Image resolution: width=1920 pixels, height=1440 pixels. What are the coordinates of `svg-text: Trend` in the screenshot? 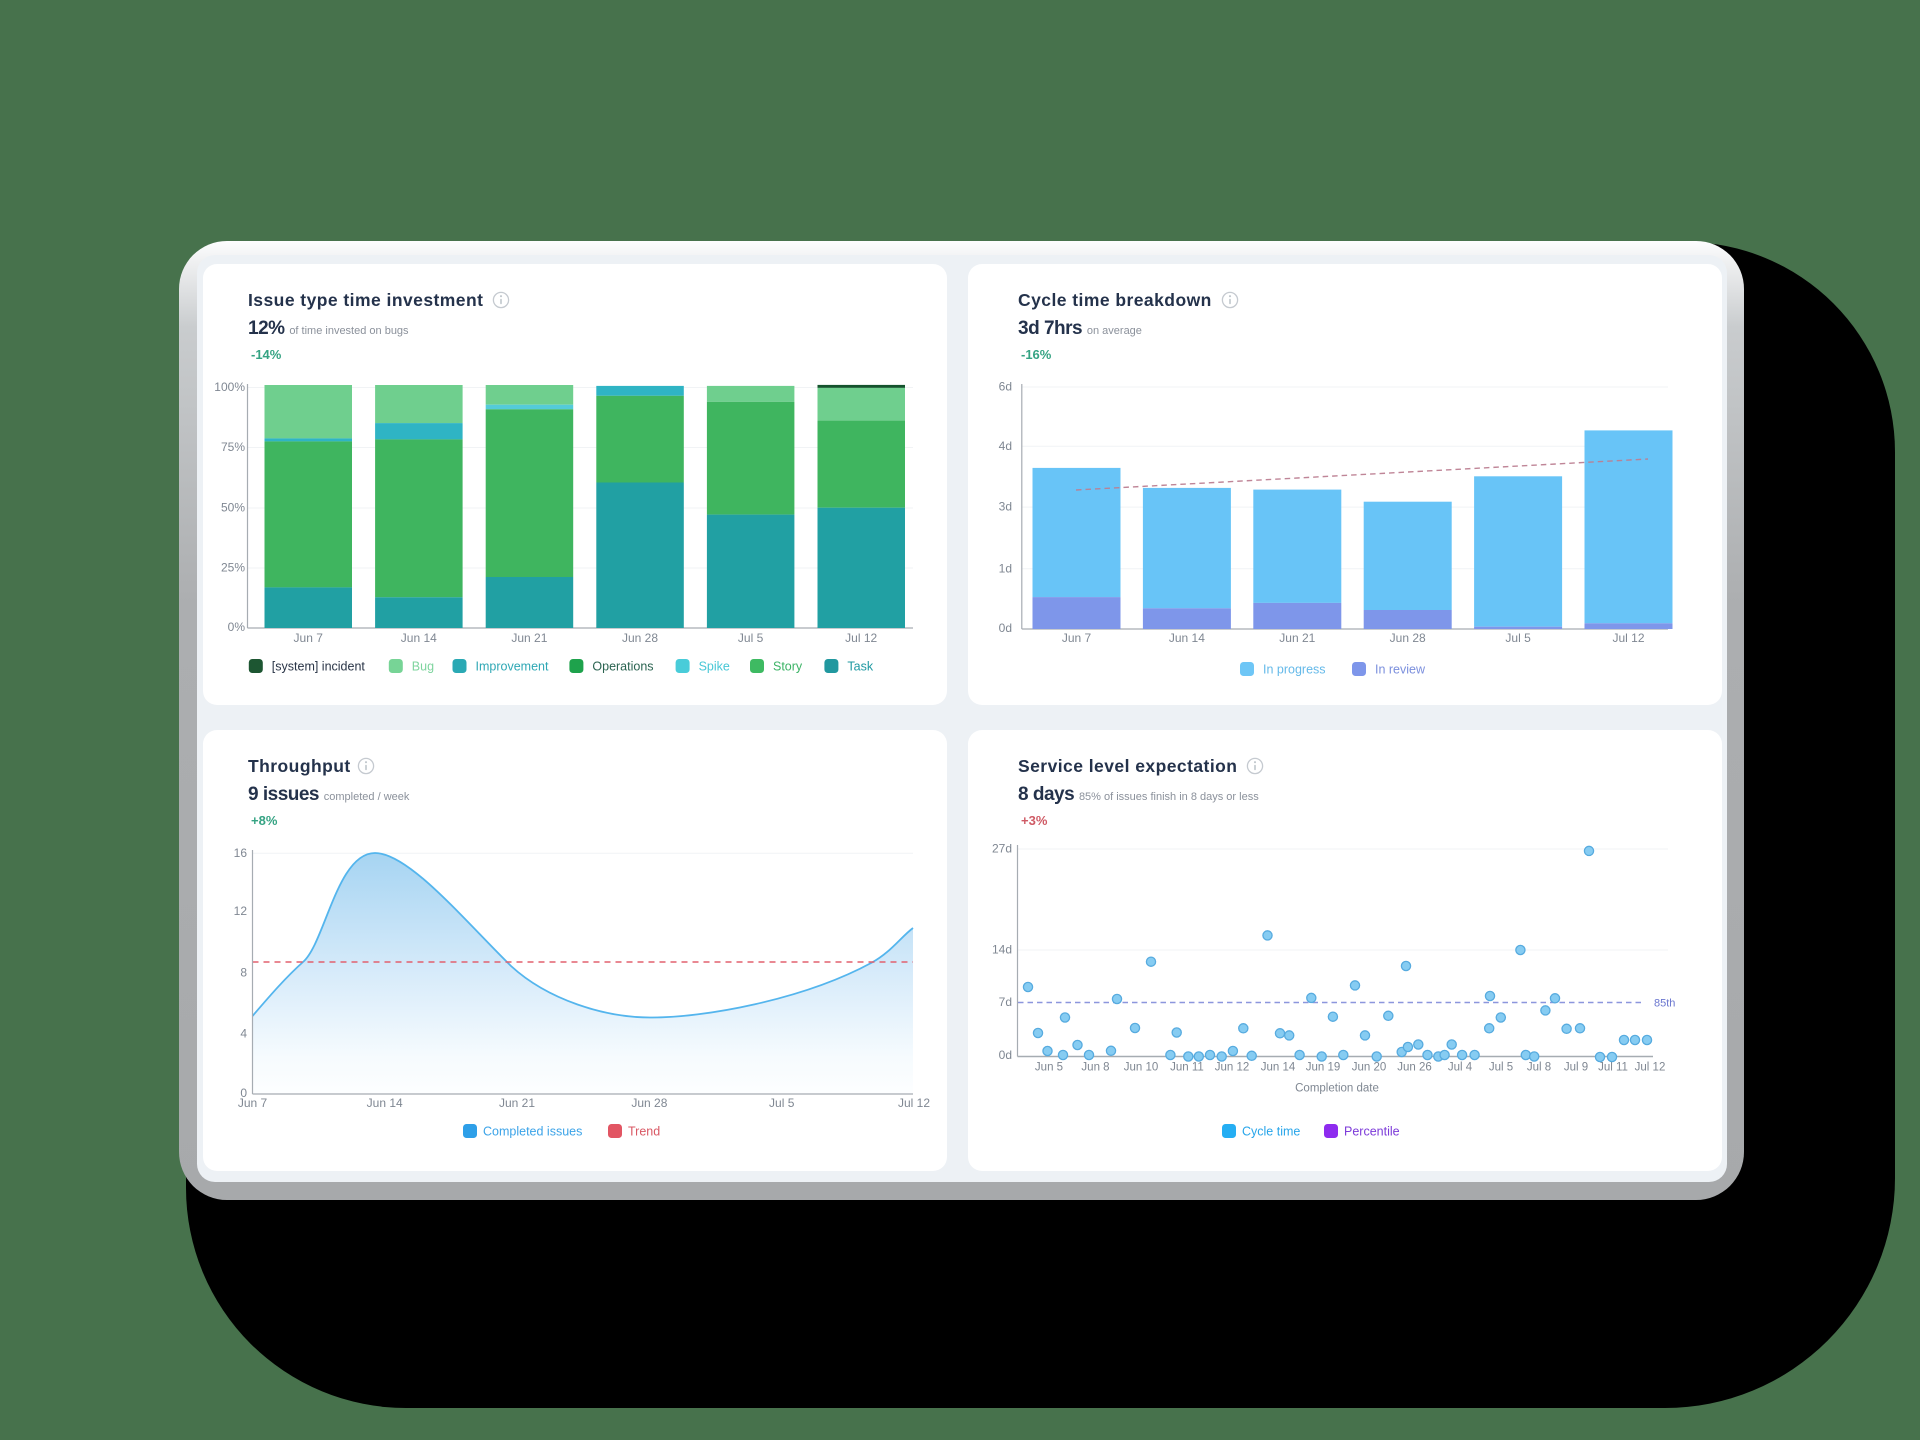 It's located at (644, 1132).